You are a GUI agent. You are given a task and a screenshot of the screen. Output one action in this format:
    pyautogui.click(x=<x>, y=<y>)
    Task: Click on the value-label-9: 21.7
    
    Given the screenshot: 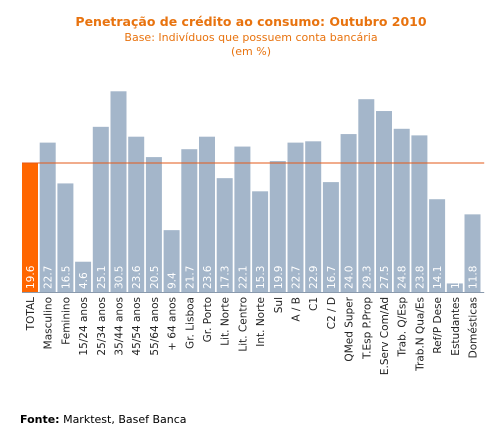 What is the action you would take?
    pyautogui.click(x=190, y=277)
    